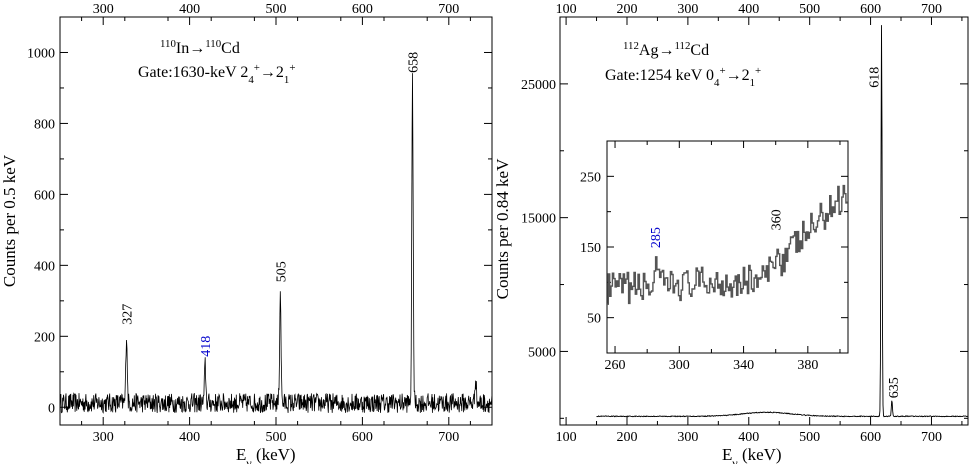 Image resolution: width=969 pixels, height=464 pixels. I want to click on chart-title-part: Ag, so click(649, 50).